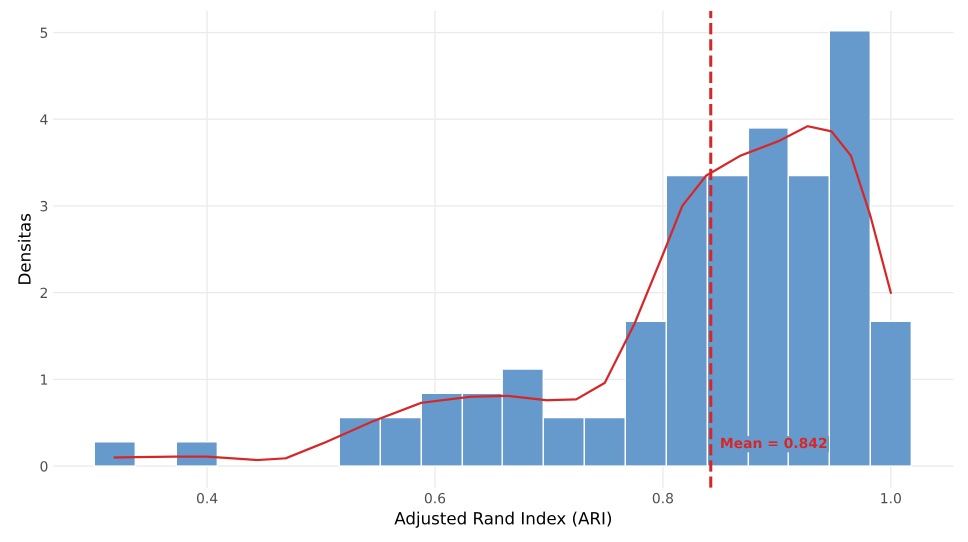  I want to click on ref-line-label: Mean = 0.842, so click(773, 443).